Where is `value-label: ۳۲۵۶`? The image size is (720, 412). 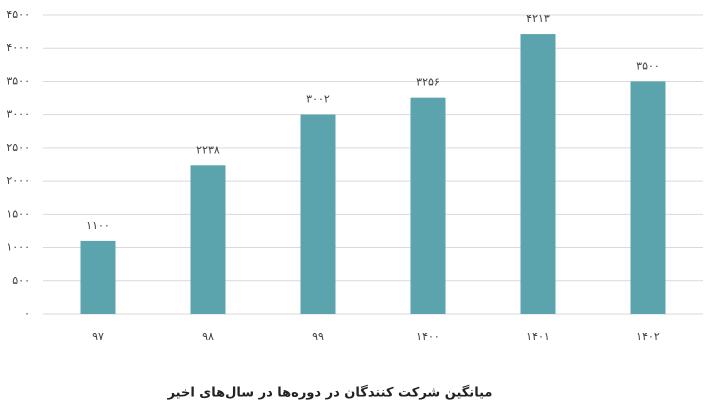
value-label: ۳۲۵۶ is located at coordinates (428, 82).